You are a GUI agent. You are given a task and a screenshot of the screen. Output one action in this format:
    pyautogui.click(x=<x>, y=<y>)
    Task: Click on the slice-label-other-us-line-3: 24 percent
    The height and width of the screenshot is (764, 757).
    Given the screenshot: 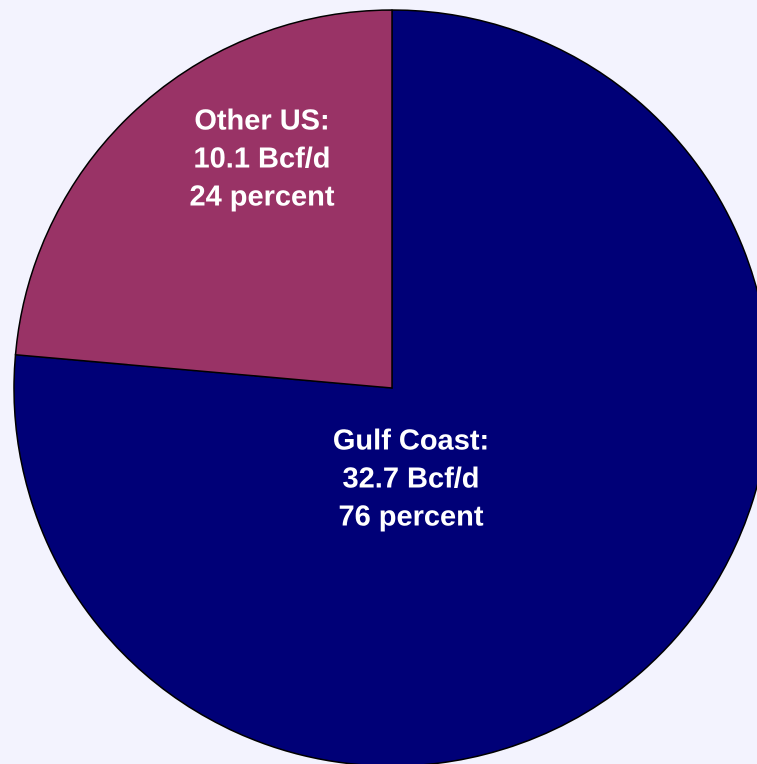 What is the action you would take?
    pyautogui.click(x=261, y=197)
    